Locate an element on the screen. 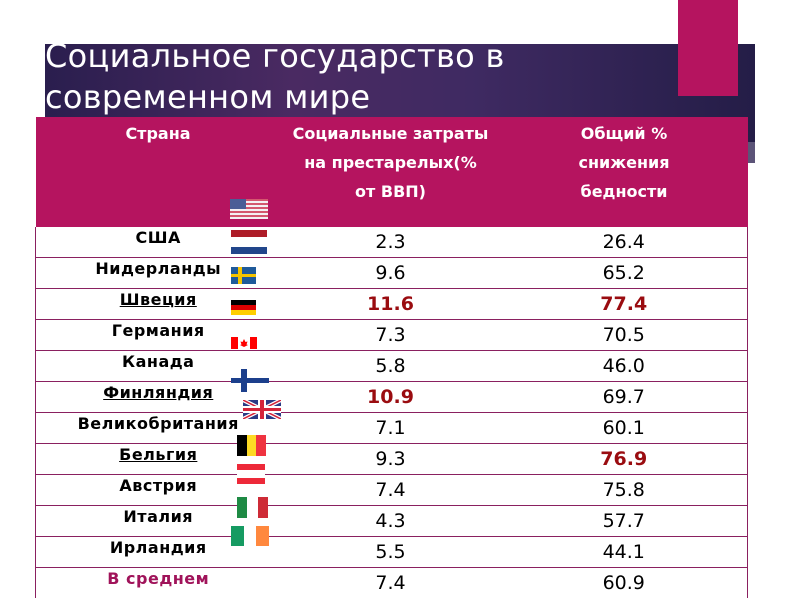 Image resolution: width=800 pixels, height=600 pixels. country-name: Бельгия is located at coordinates (158, 454).